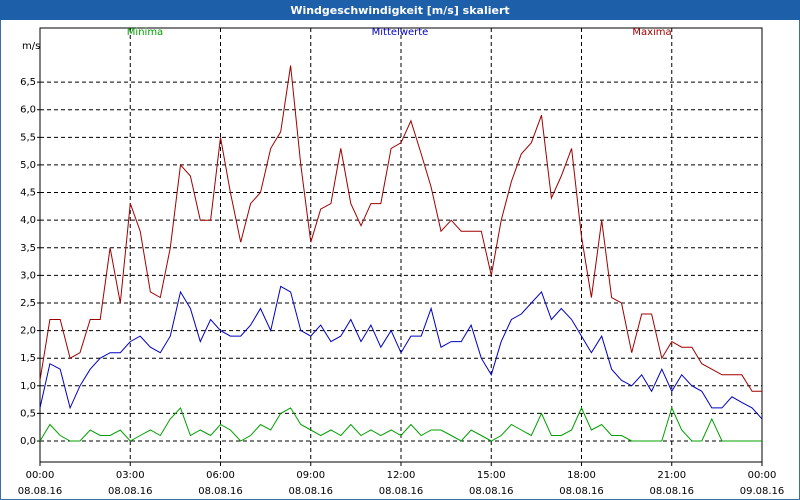 The image size is (800, 500). What do you see at coordinates (400, 32) in the screenshot?
I see `legend-label: Mittelwerte` at bounding box center [400, 32].